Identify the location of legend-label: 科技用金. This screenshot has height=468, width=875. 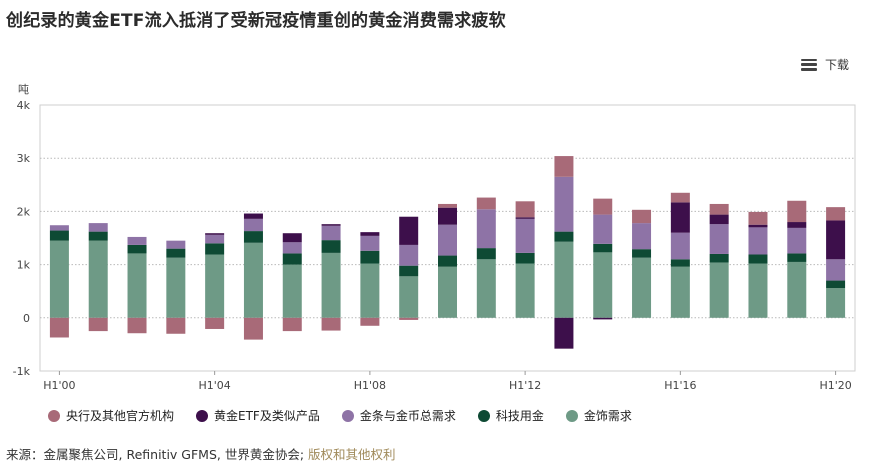
(519, 416).